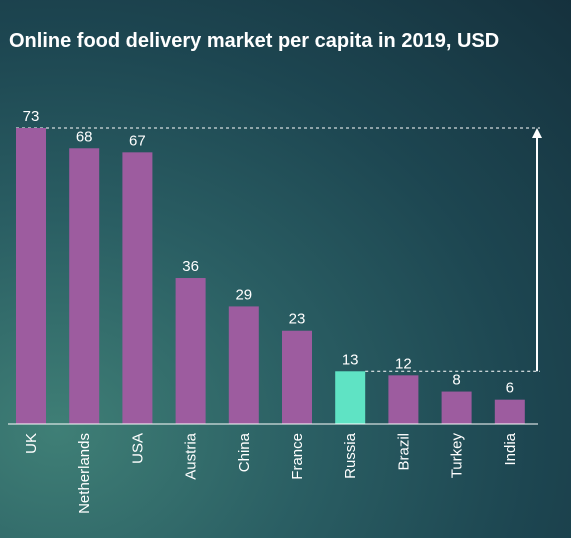 This screenshot has height=538, width=571. Describe the element at coordinates (297, 456) in the screenshot. I see `category-label-france: France` at that location.